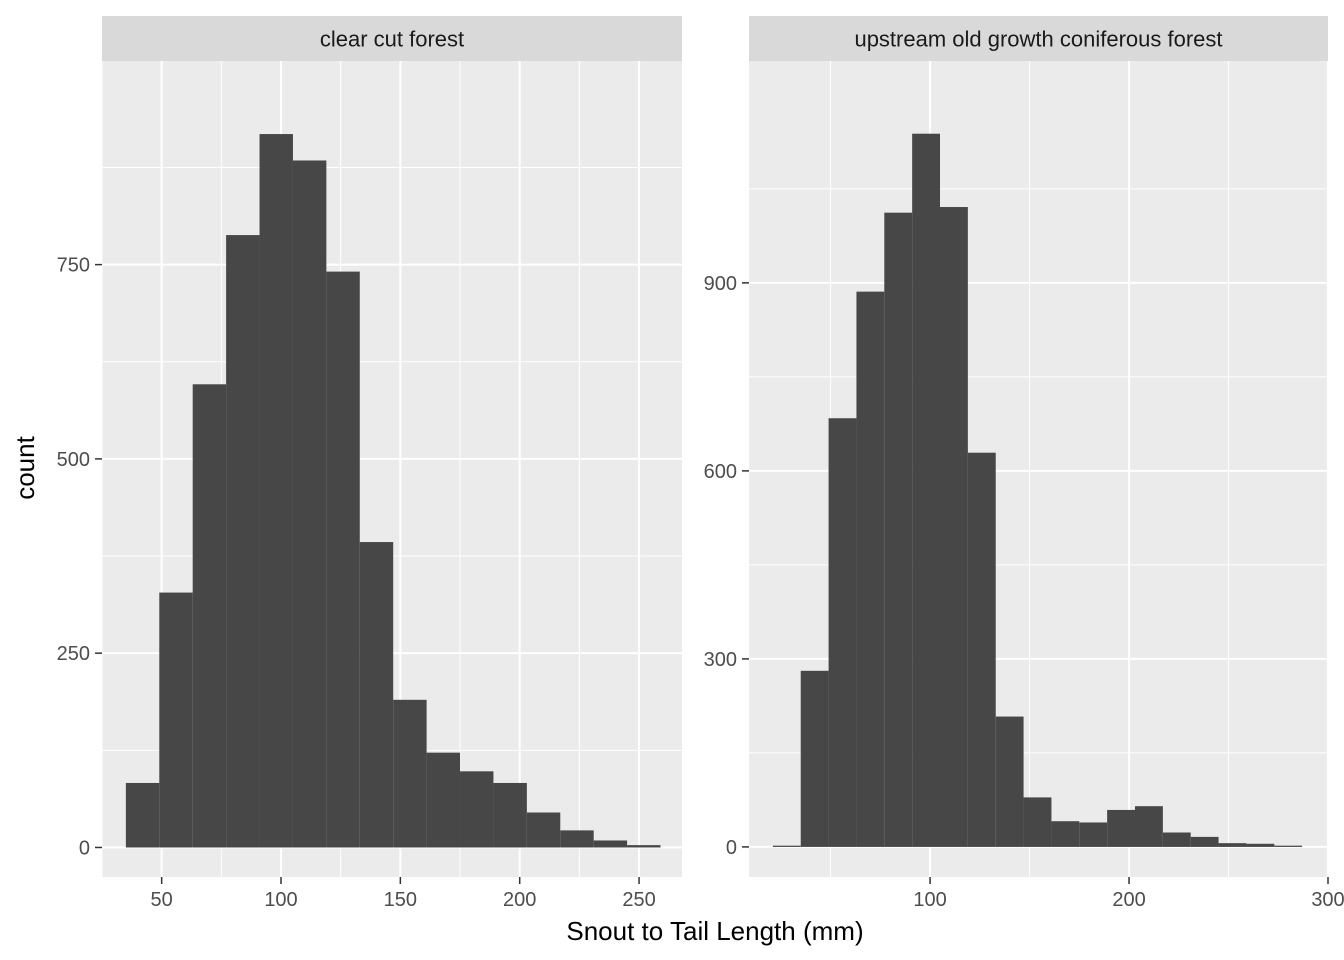 The width and height of the screenshot is (1344, 960). What do you see at coordinates (720, 472) in the screenshot?
I see `y-tick-label: 600` at bounding box center [720, 472].